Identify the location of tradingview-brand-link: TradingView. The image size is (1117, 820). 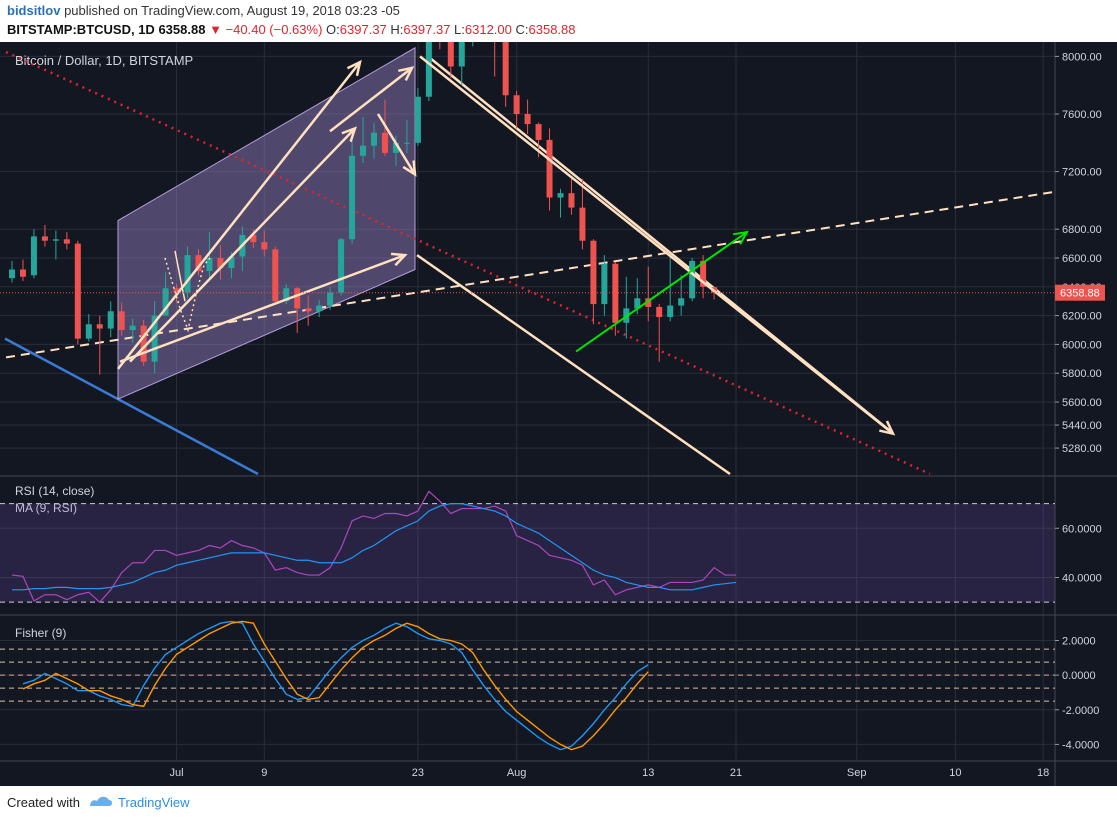
(154, 802).